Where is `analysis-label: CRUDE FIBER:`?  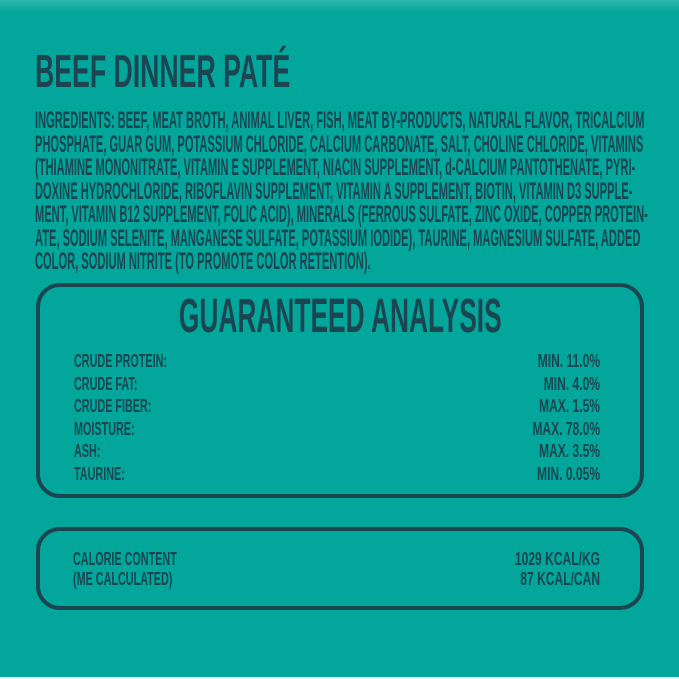
analysis-label: CRUDE FIBER: is located at coordinates (113, 406).